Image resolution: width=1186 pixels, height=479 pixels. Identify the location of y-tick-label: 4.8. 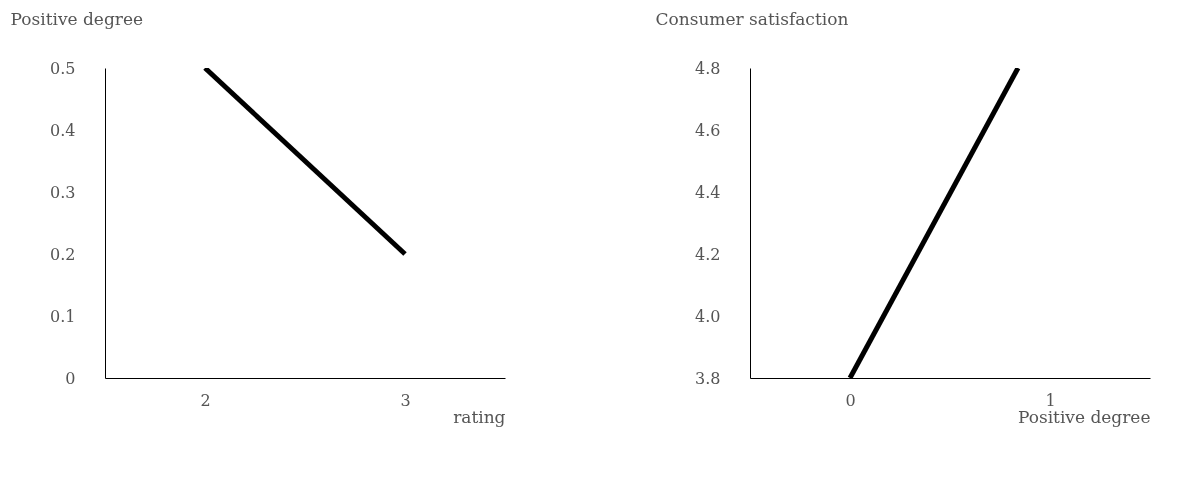
(708, 68).